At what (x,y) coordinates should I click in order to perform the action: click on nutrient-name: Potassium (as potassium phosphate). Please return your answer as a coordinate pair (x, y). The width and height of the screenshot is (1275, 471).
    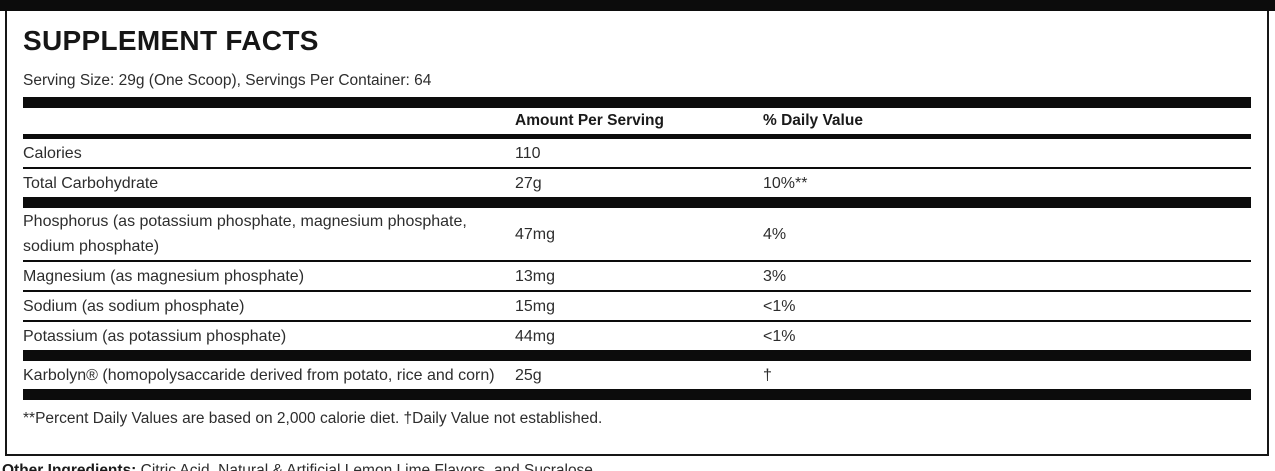
    Looking at the image, I should click on (155, 336).